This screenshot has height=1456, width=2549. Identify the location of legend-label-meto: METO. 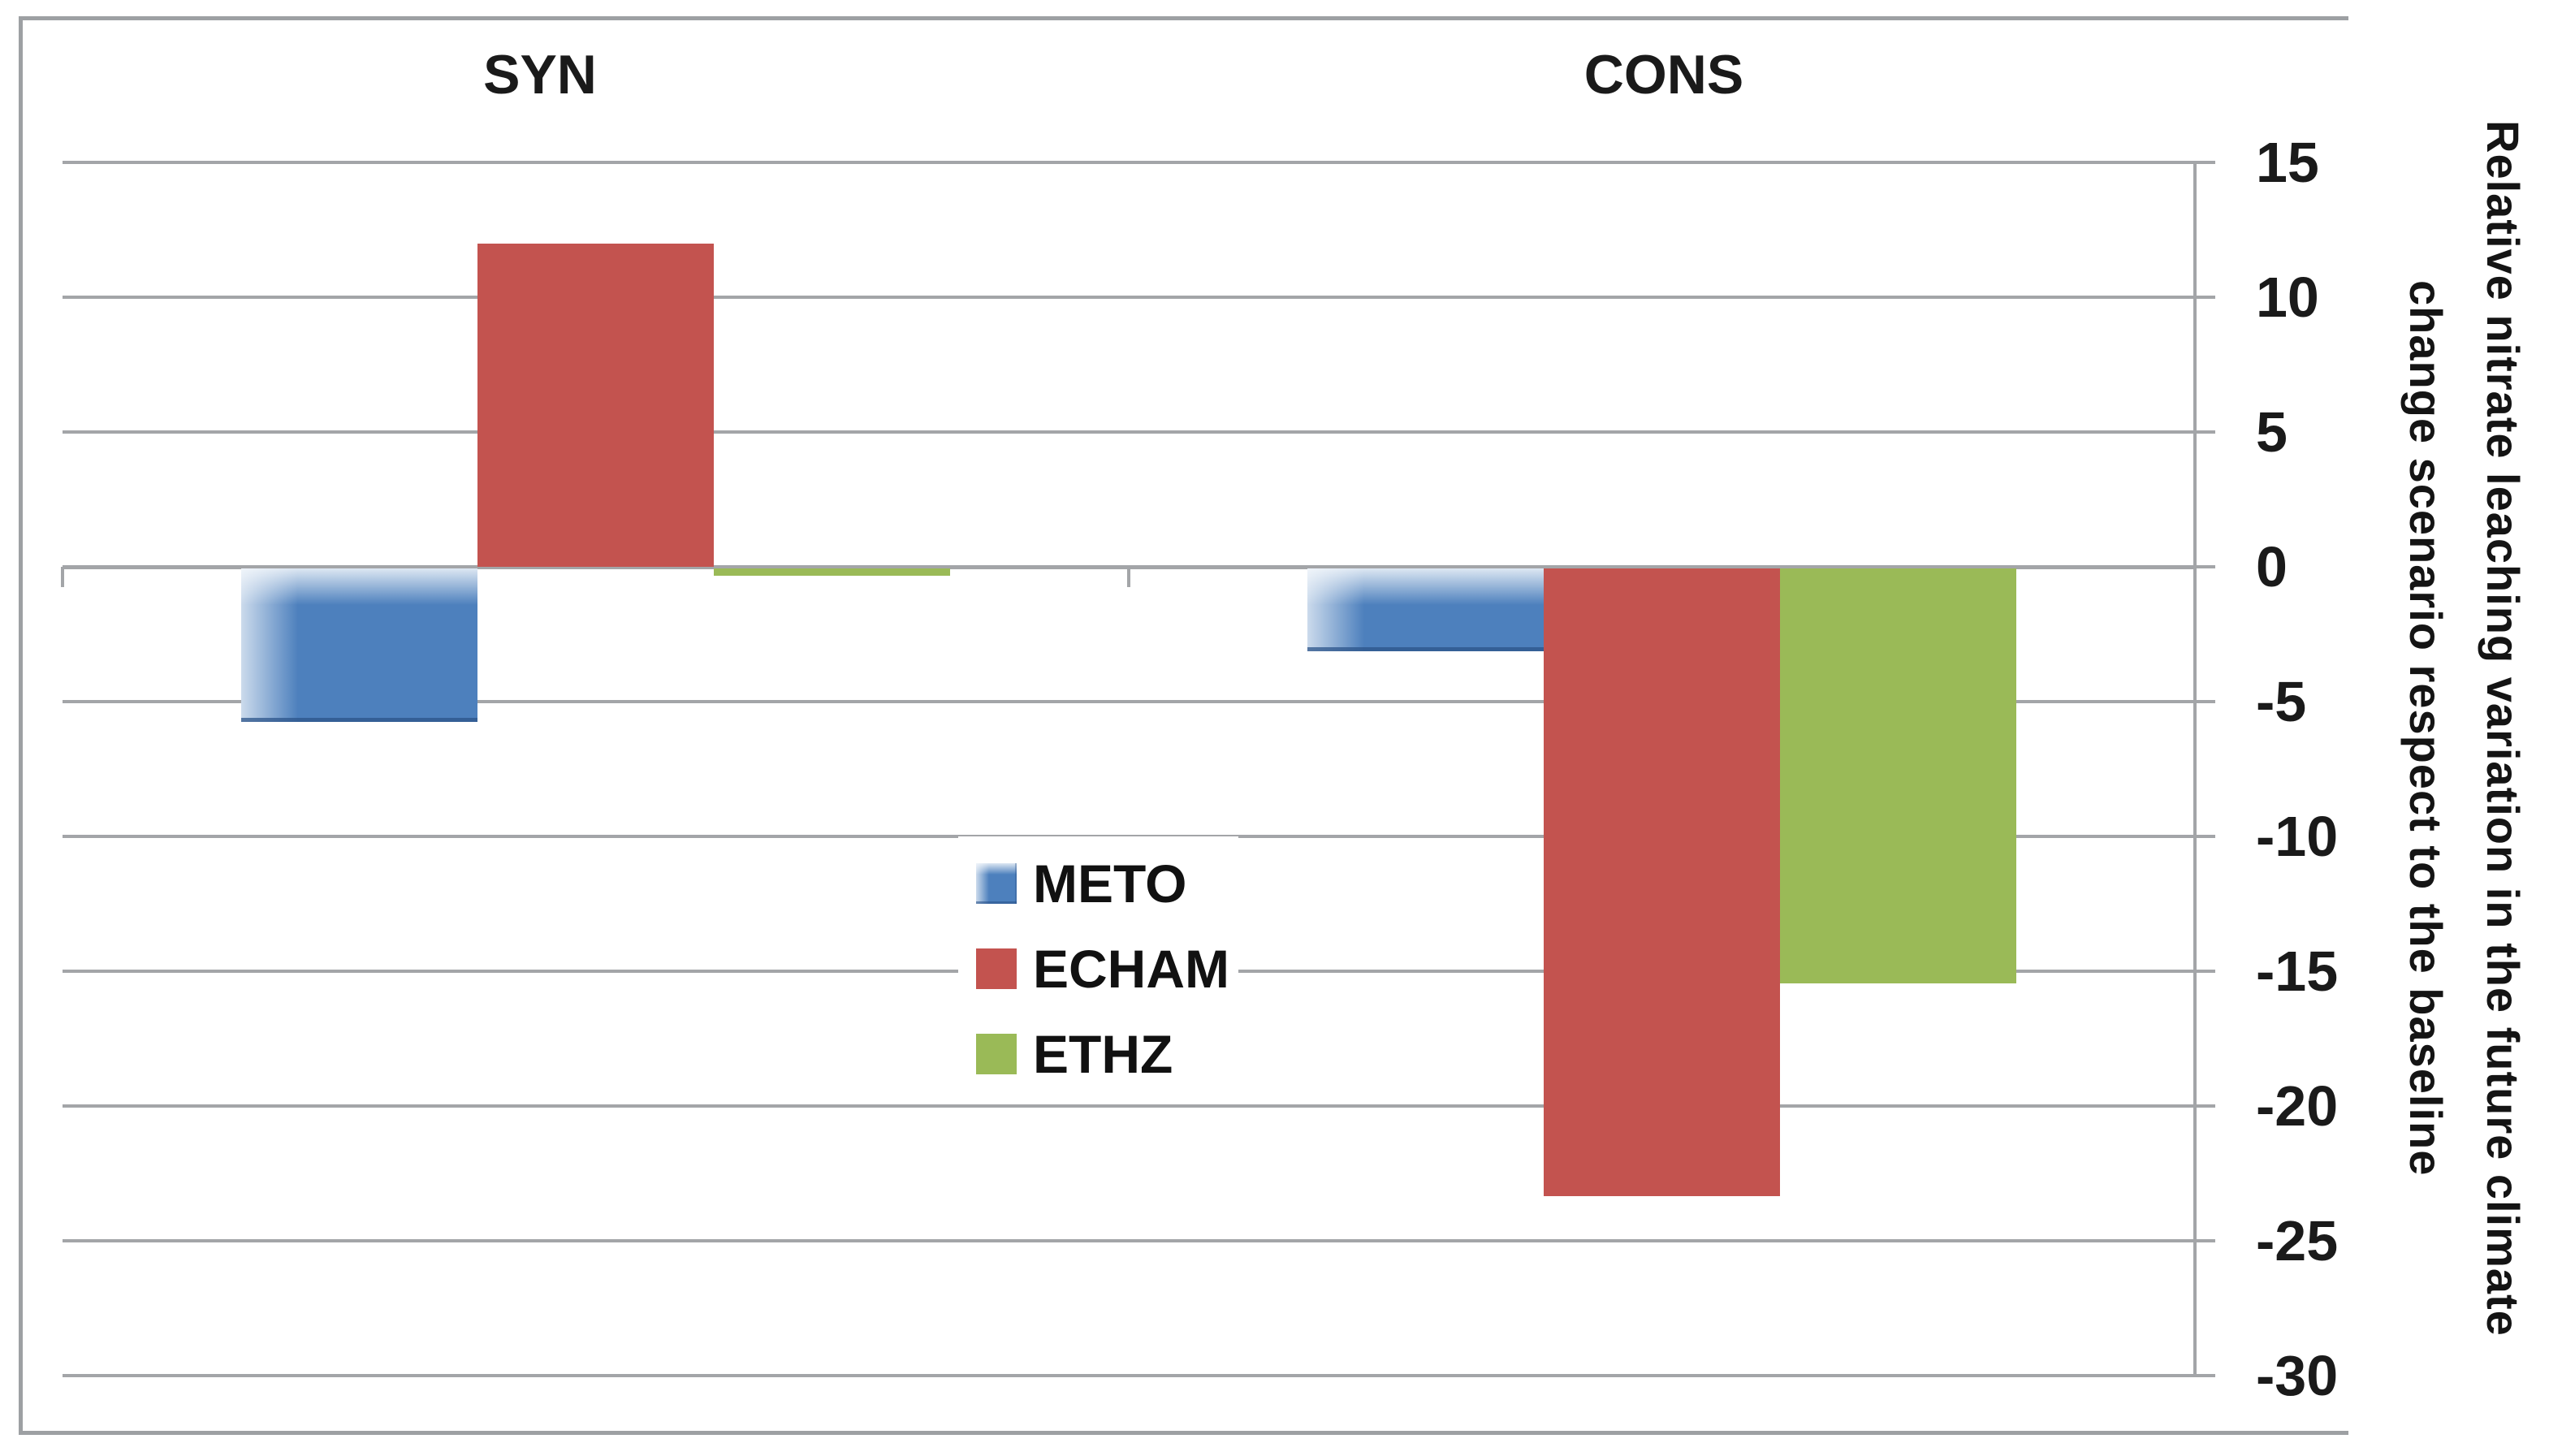
(1110, 884).